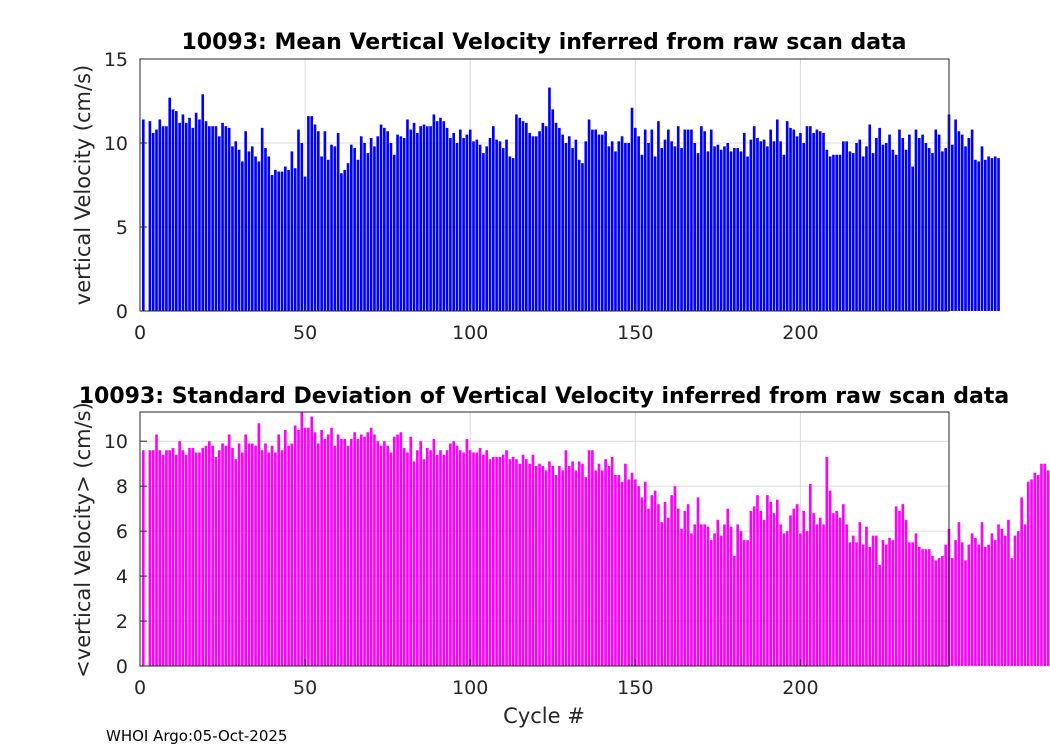  What do you see at coordinates (140, 688) in the screenshot?
I see `x-tick-label: 0` at bounding box center [140, 688].